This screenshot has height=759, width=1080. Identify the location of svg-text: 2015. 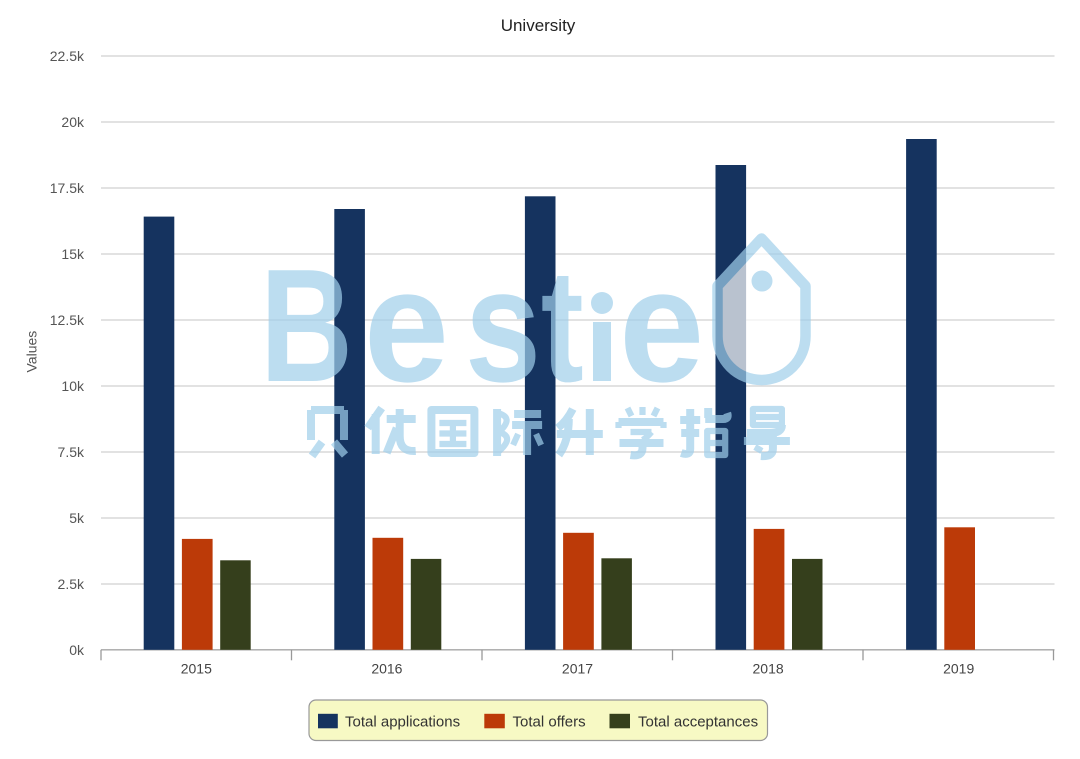
(196, 669).